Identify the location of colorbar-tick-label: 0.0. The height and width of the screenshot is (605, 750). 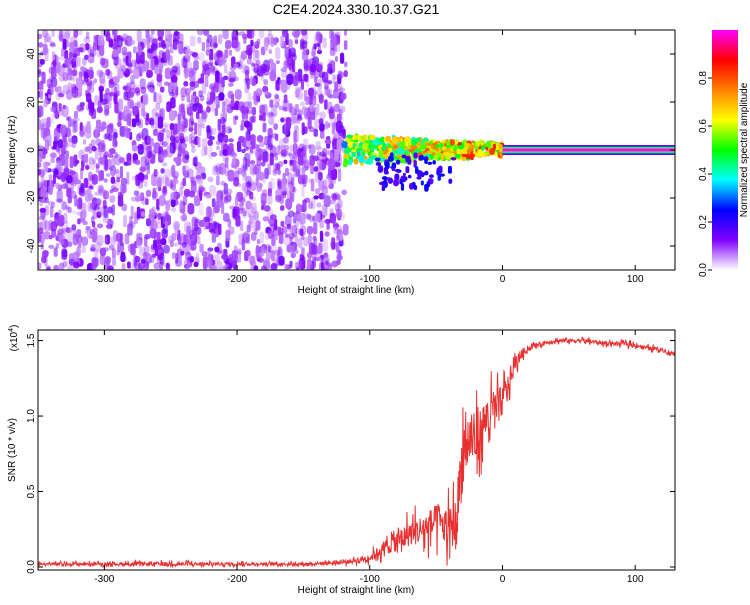
(703, 270).